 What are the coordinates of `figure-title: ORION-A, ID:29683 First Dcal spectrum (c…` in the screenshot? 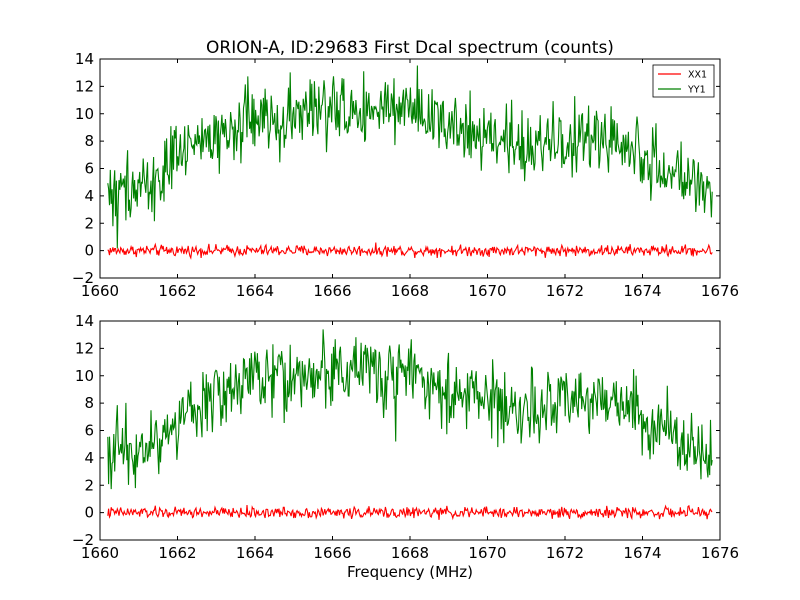 It's located at (410, 48).